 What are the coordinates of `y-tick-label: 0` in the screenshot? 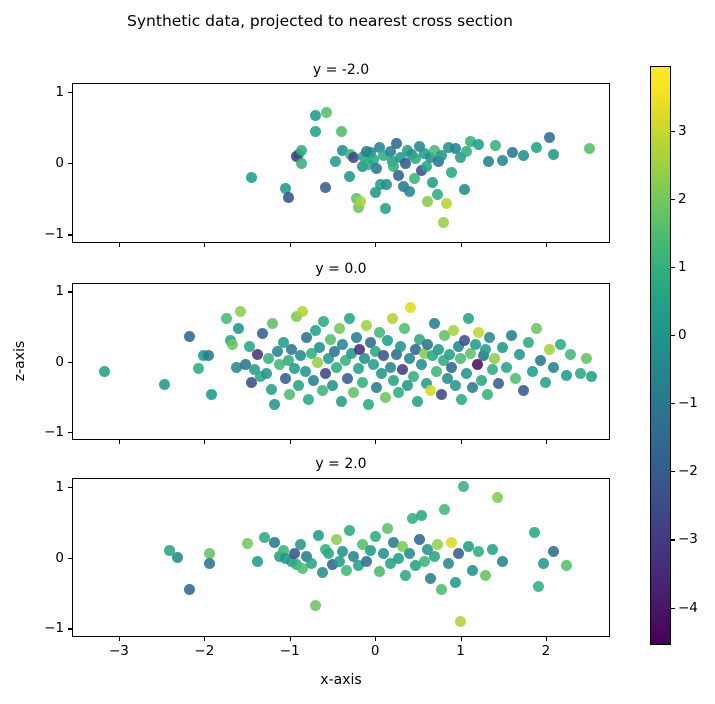 It's located at (59, 361).